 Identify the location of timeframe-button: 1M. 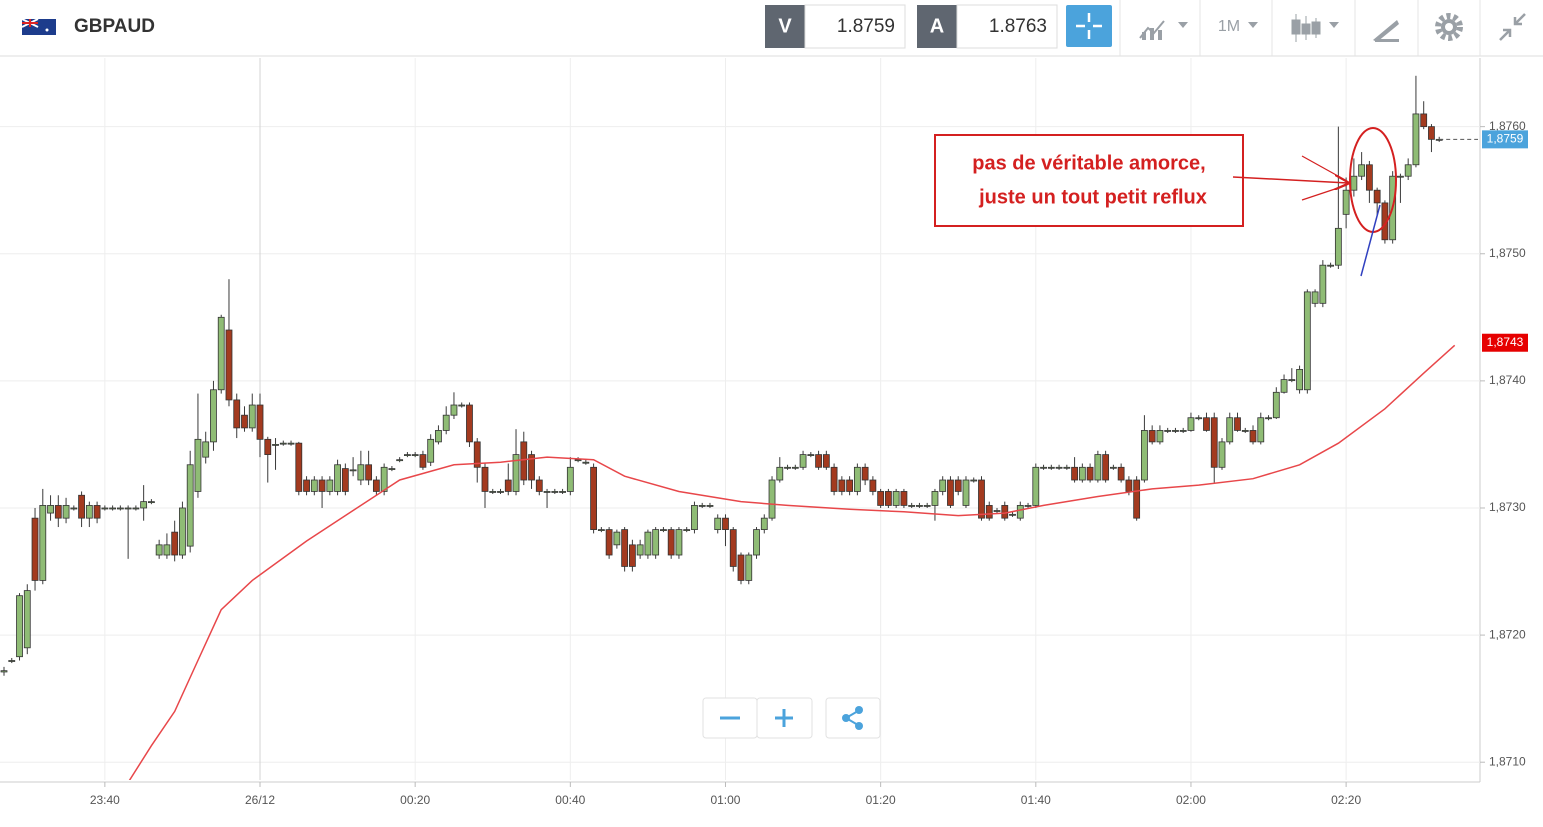
(1238, 26).